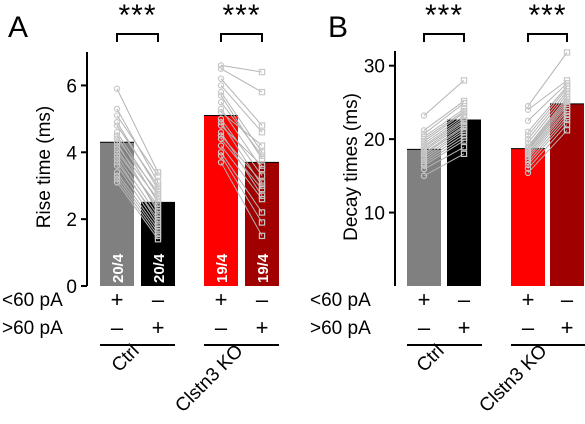 The image size is (585, 424). Describe the element at coordinates (209, 379) in the screenshot. I see `group-label: Clstn3 KO` at that location.